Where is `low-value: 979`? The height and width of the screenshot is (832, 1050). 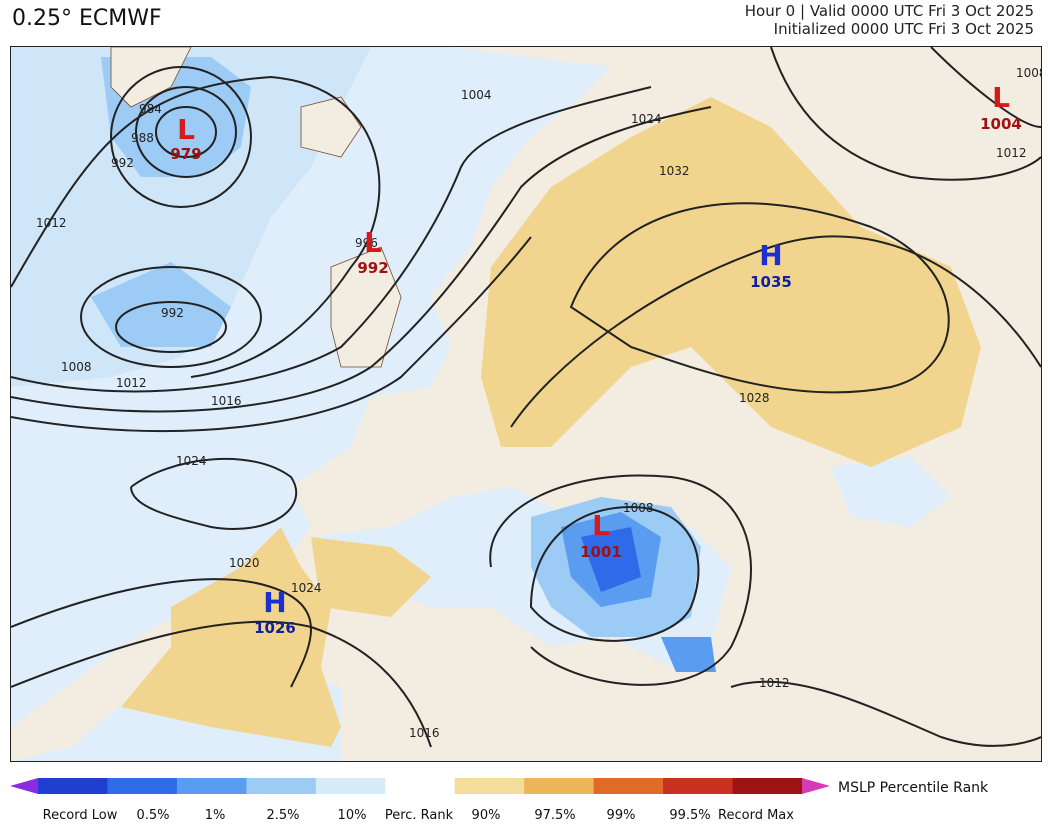 low-value: 979 is located at coordinates (185, 154).